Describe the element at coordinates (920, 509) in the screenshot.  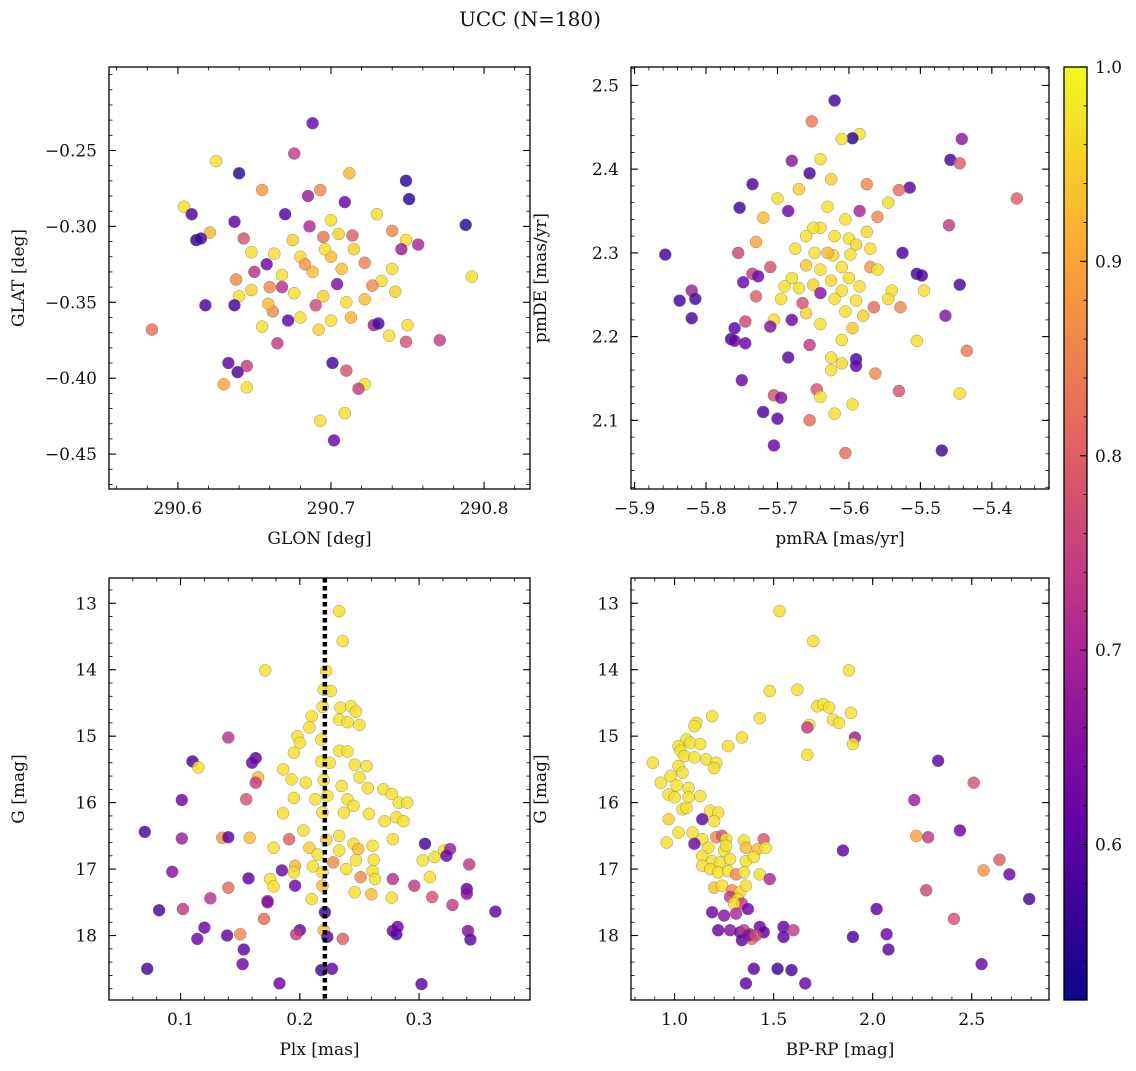
I see `x-tick-label: −5.5` at that location.